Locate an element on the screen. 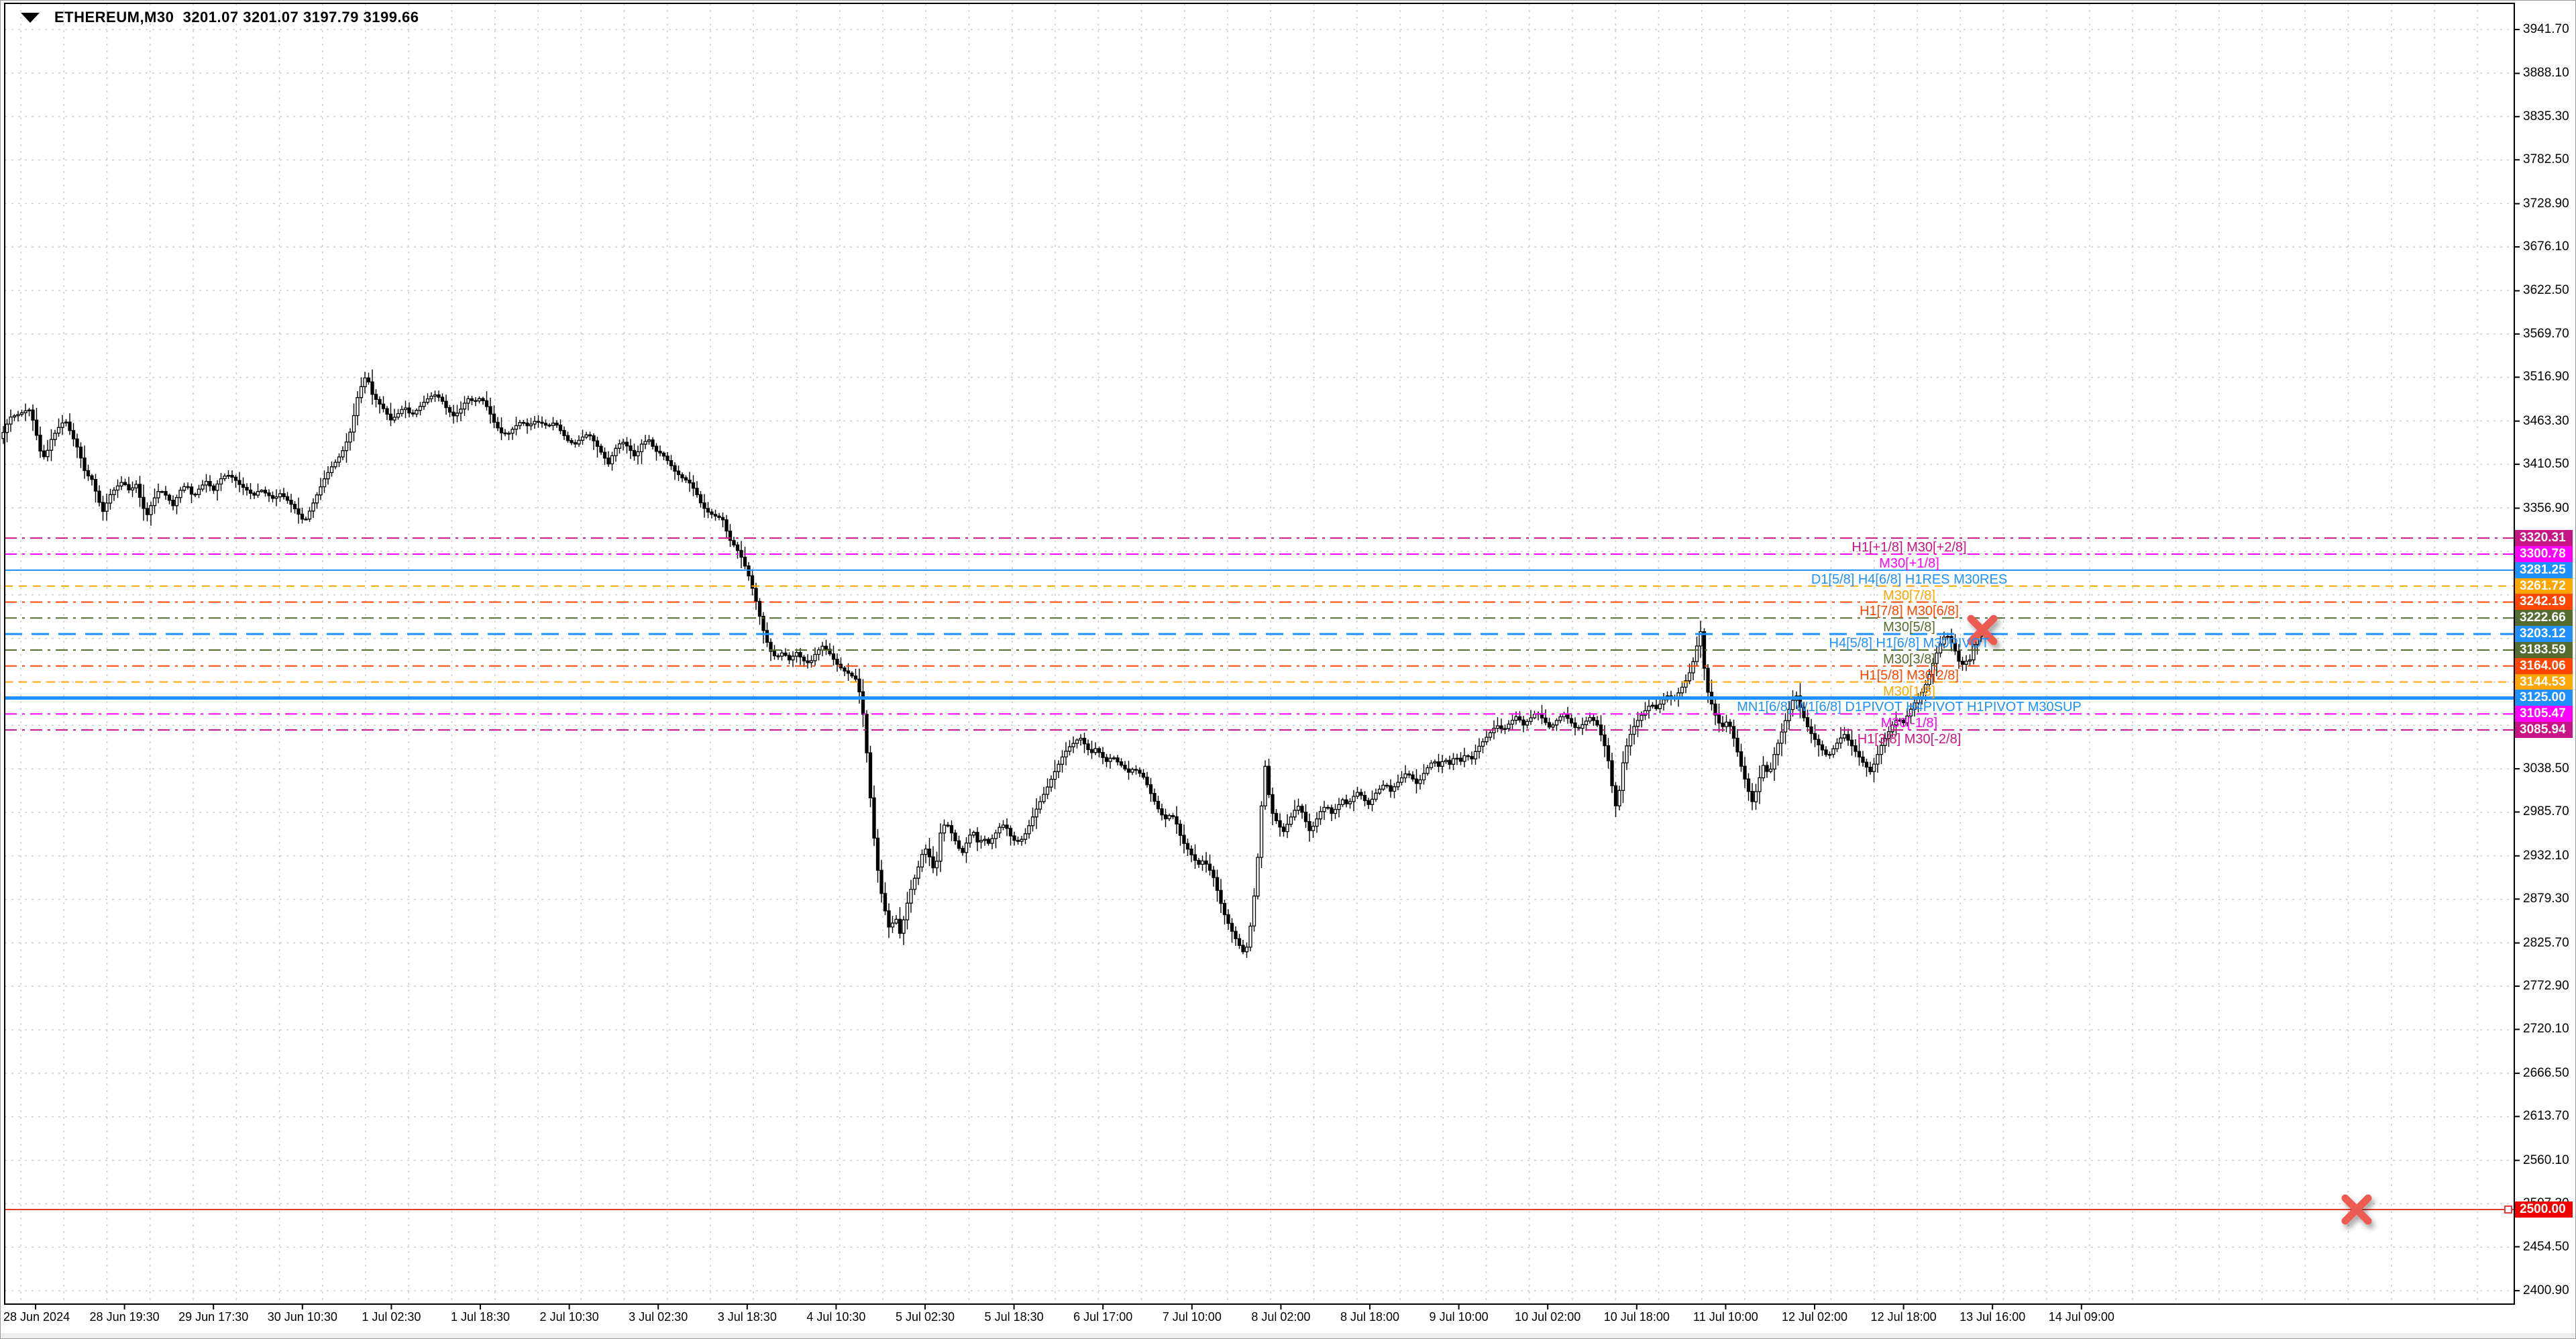  price-badge-3144.53: 3144.53 is located at coordinates (2544, 682).